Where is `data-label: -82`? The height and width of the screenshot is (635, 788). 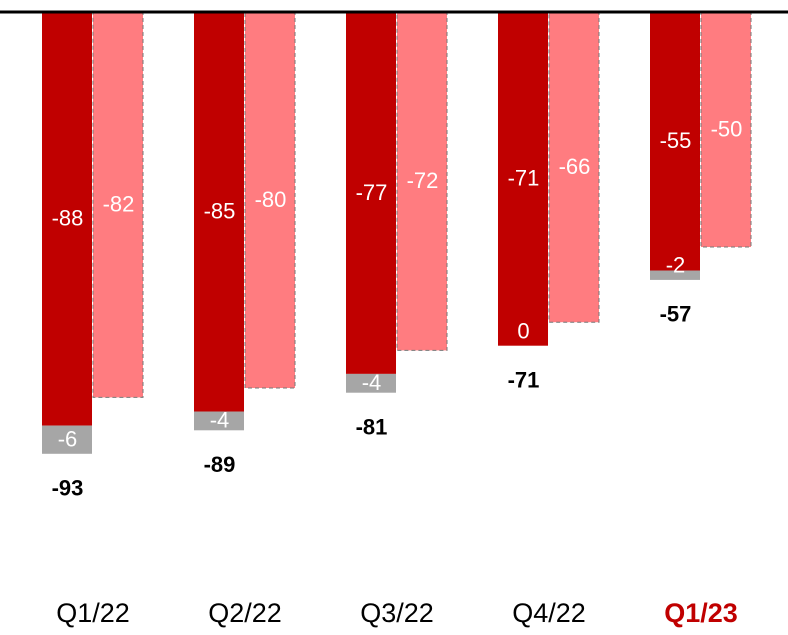
data-label: -82 is located at coordinates (119, 204).